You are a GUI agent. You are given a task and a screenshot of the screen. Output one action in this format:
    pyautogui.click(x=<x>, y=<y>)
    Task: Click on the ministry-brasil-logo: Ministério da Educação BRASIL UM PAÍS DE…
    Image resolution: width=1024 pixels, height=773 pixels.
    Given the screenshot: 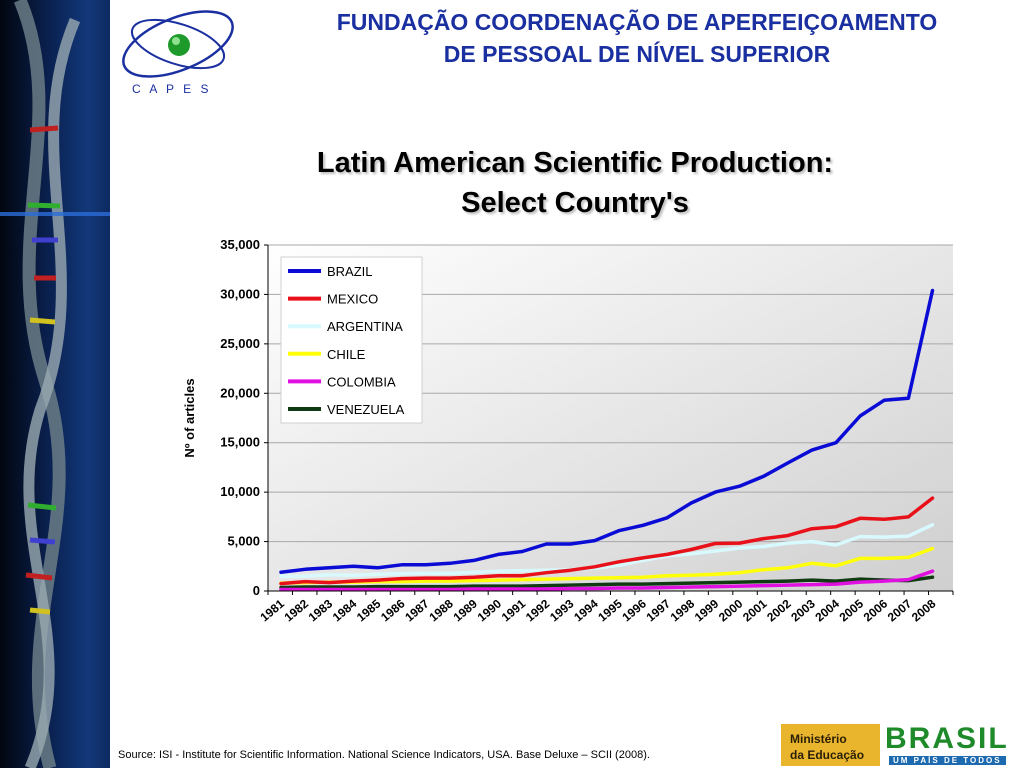 What is the action you would take?
    pyautogui.click(x=901, y=745)
    